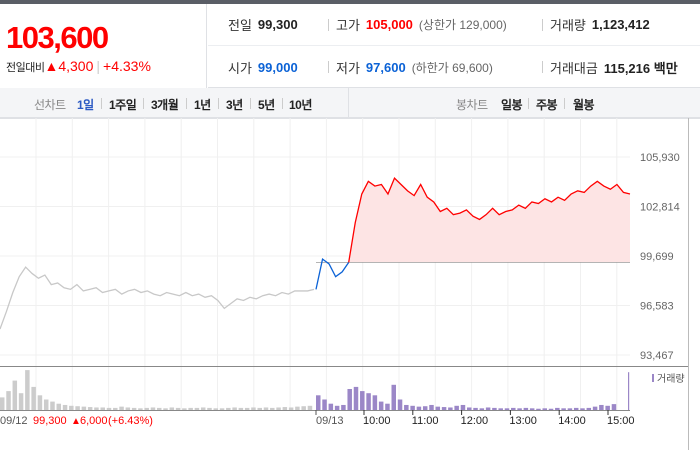  What do you see at coordinates (300, 105) in the screenshot?
I see `tab-10year: 10년` at bounding box center [300, 105].